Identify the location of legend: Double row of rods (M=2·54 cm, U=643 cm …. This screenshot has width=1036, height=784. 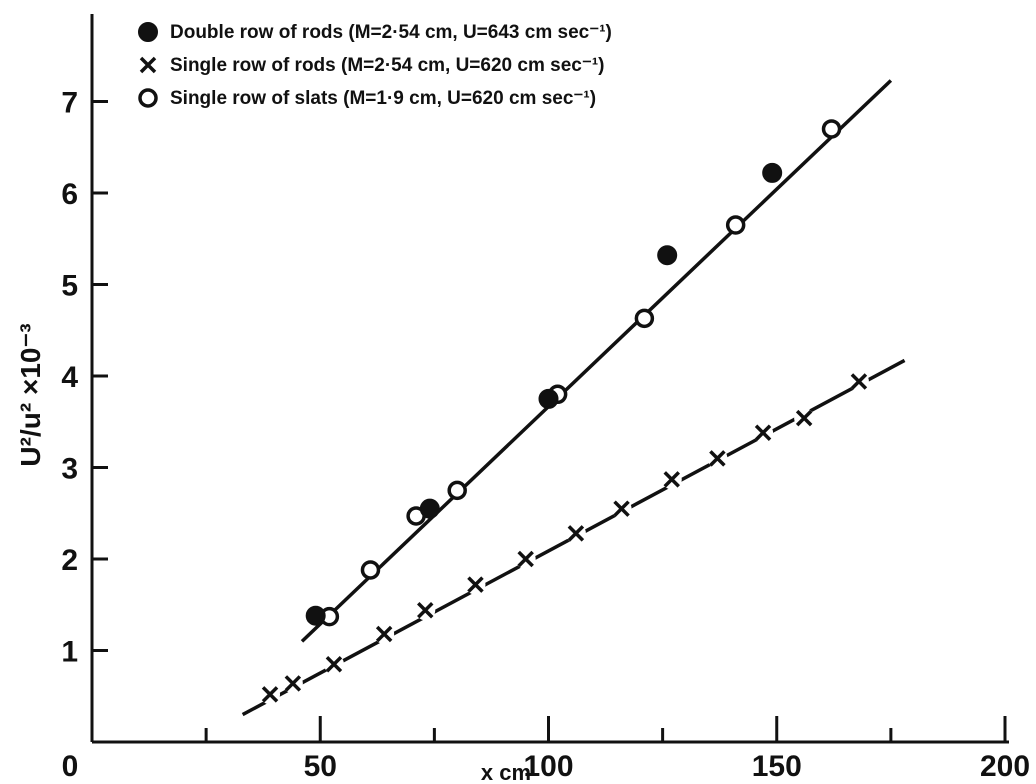
(375, 65).